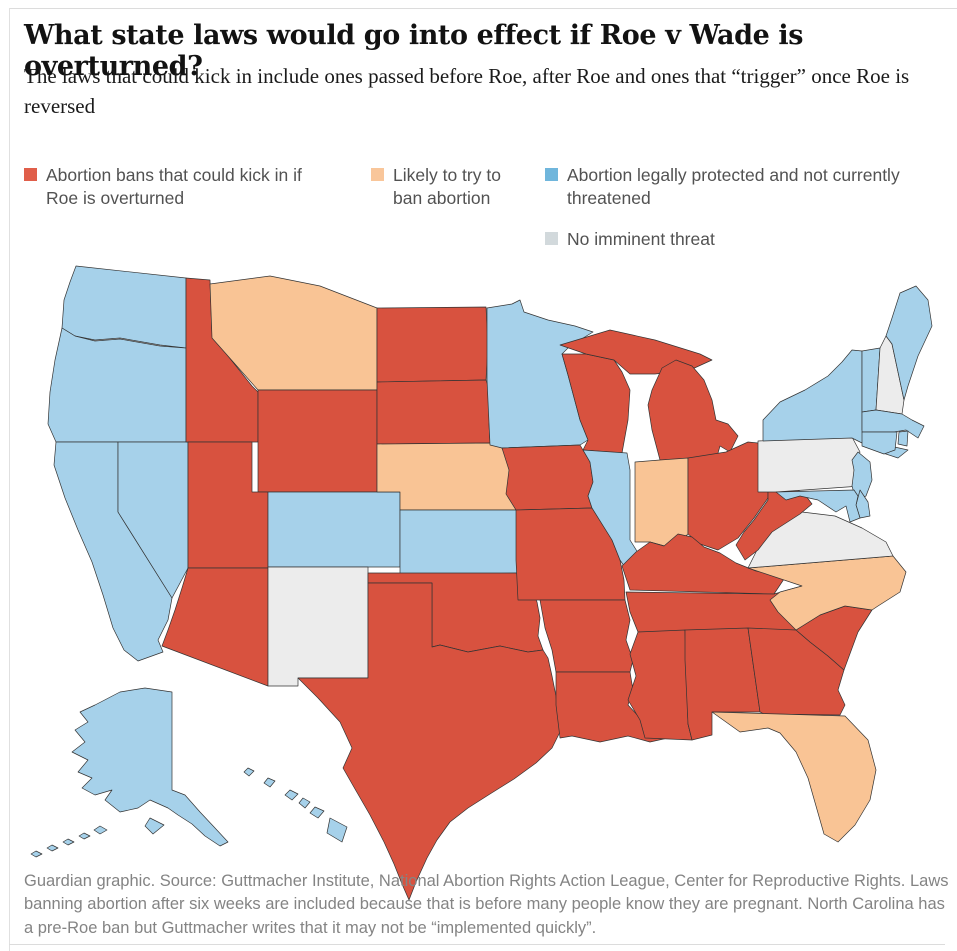 The width and height of the screenshot is (957, 951). What do you see at coordinates (462, 542) in the screenshot?
I see `state-KS` at bounding box center [462, 542].